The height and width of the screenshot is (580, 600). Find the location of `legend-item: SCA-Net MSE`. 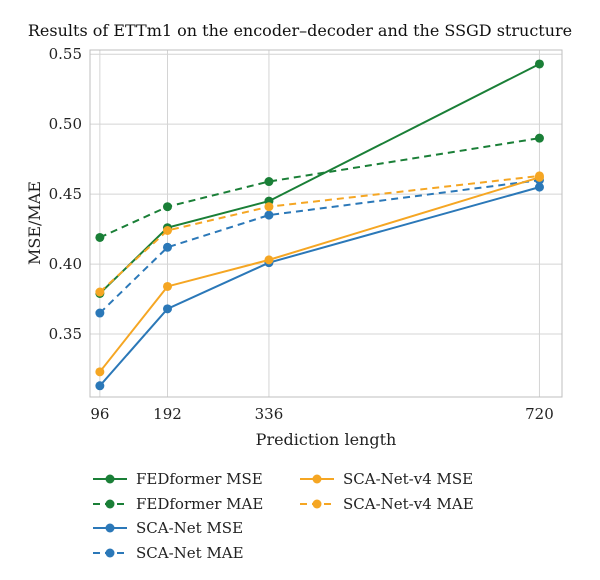

legend-item: SCA-Net MSE is located at coordinates (168, 528).